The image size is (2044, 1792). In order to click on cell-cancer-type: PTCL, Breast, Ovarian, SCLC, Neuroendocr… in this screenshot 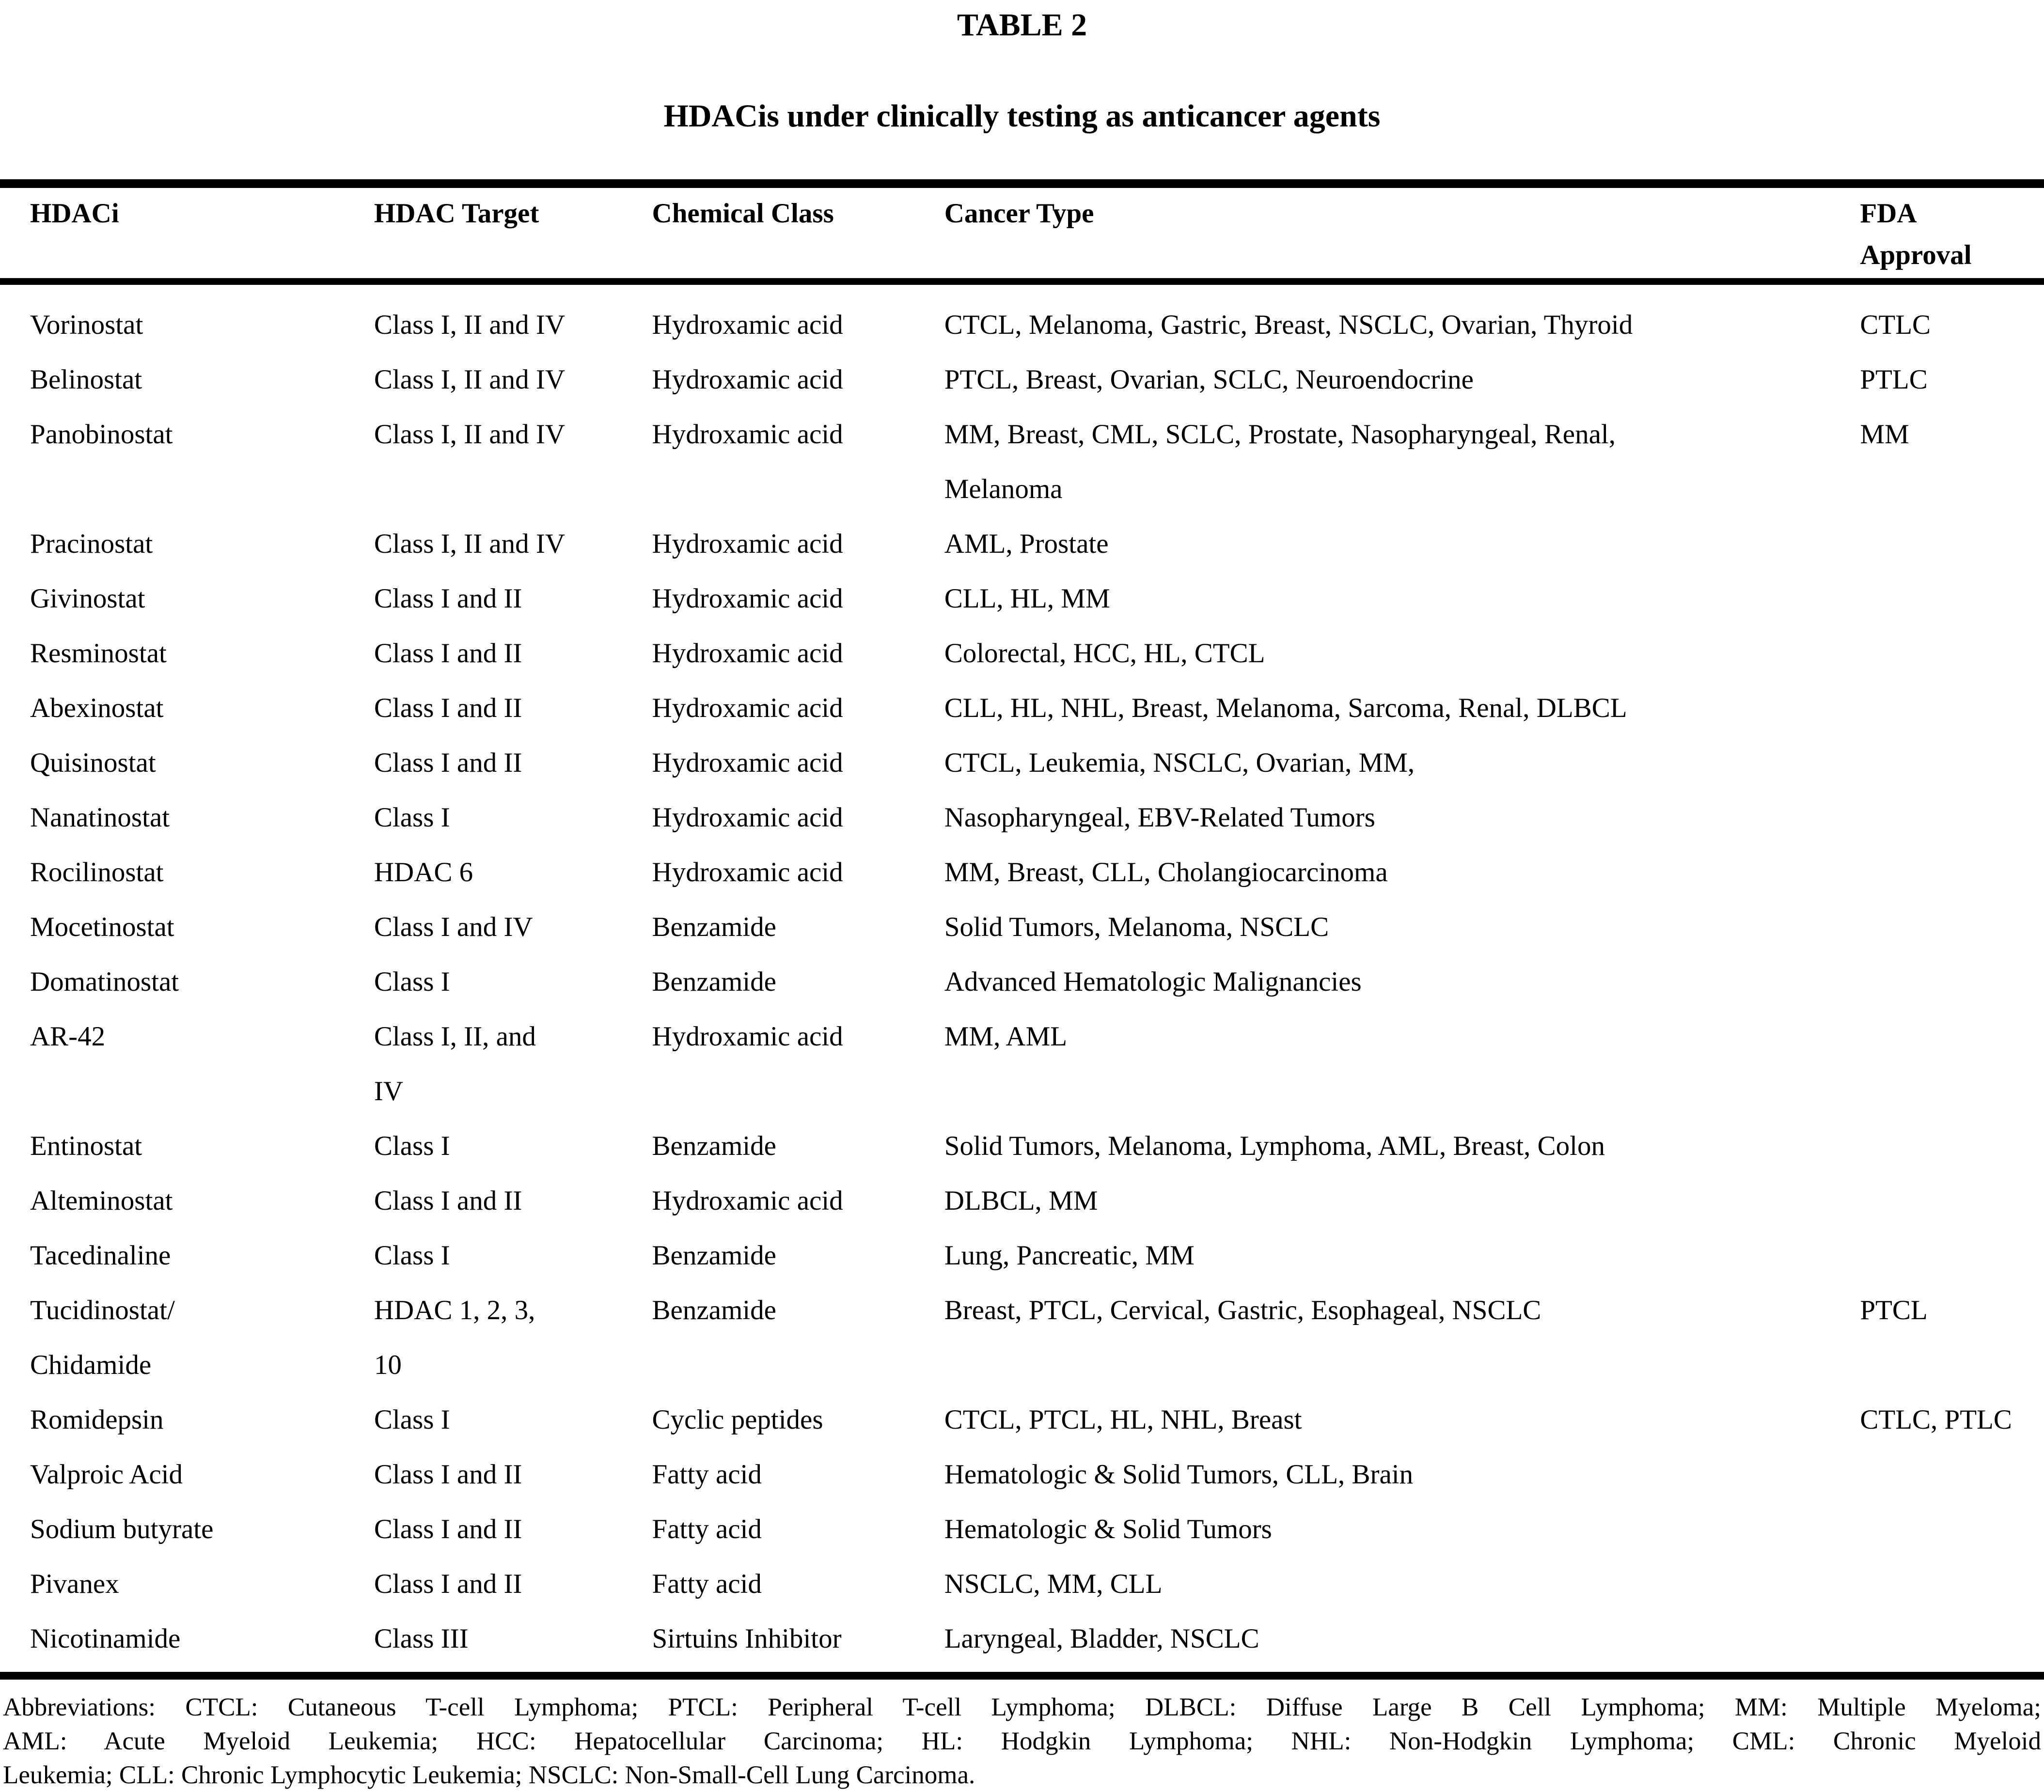, I will do `click(1209, 380)`.